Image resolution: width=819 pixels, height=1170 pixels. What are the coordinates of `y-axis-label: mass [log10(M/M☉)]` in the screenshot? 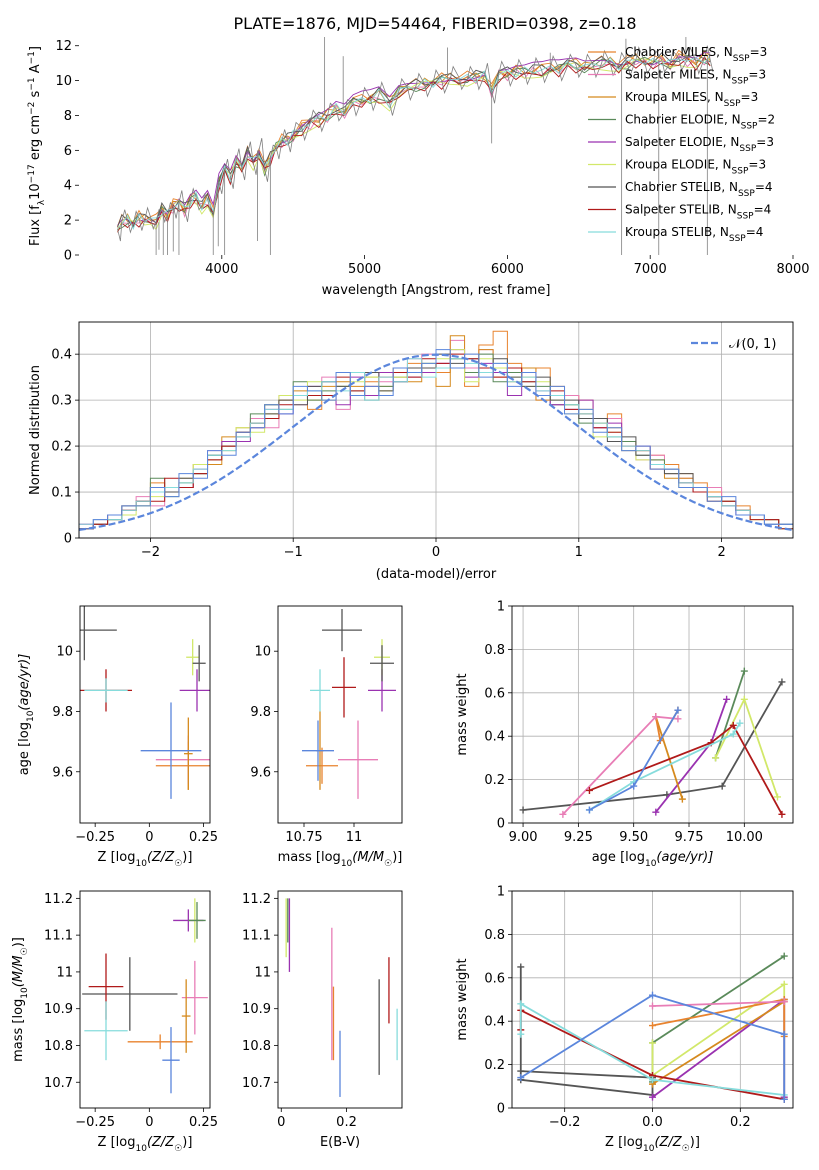 It's located at (20, 999).